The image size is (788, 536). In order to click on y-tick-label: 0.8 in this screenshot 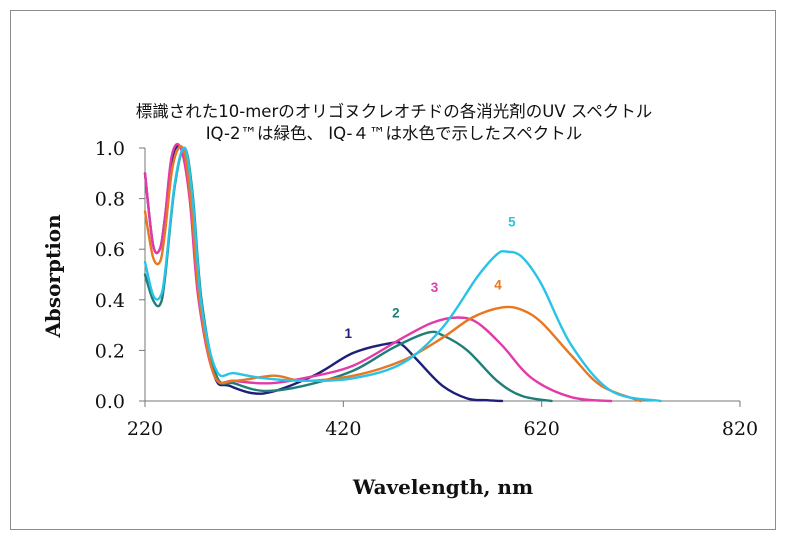, I will do `click(110, 200)`.